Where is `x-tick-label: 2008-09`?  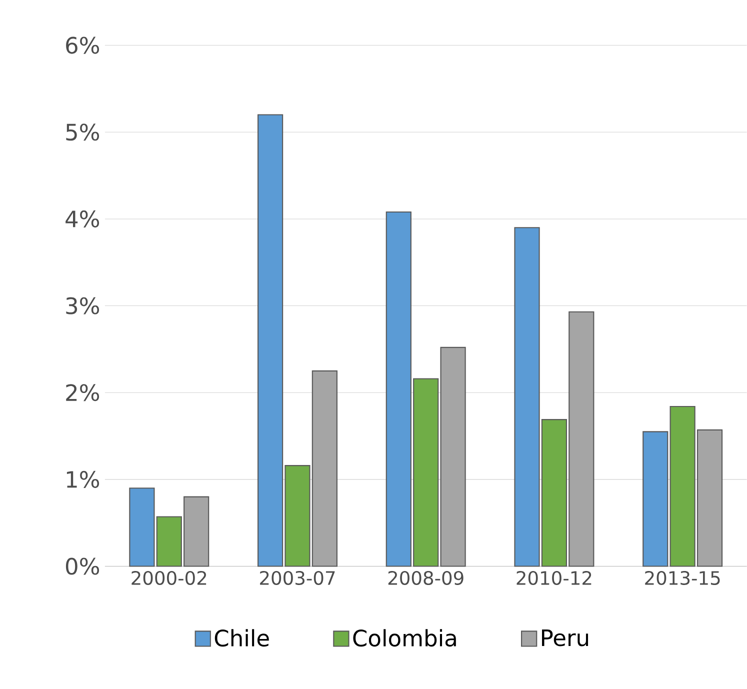 x-tick-label: 2008-09 is located at coordinates (426, 578).